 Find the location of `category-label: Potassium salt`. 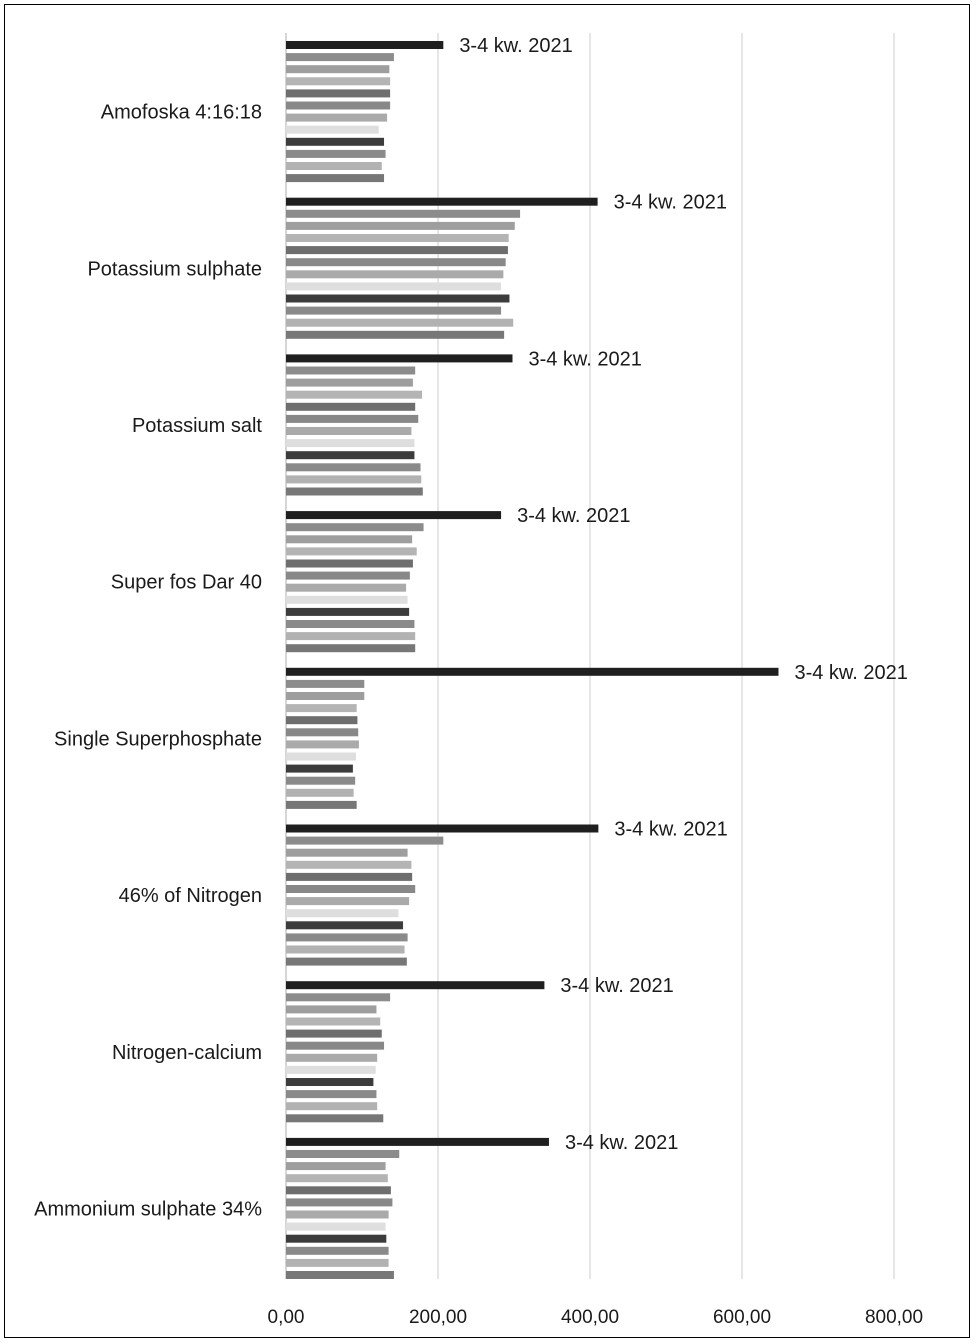

category-label: Potassium salt is located at coordinates (197, 426).